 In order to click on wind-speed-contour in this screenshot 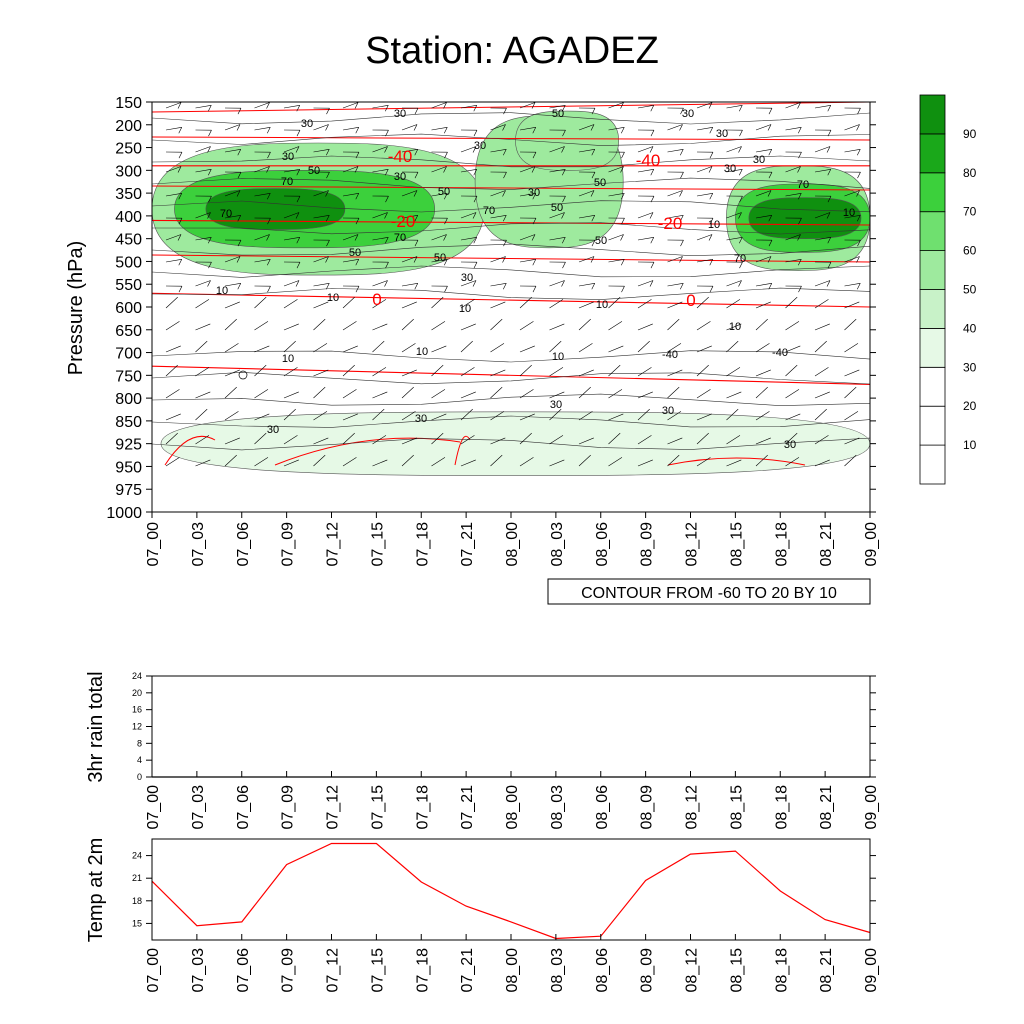, I will do `click(511, 139)`.